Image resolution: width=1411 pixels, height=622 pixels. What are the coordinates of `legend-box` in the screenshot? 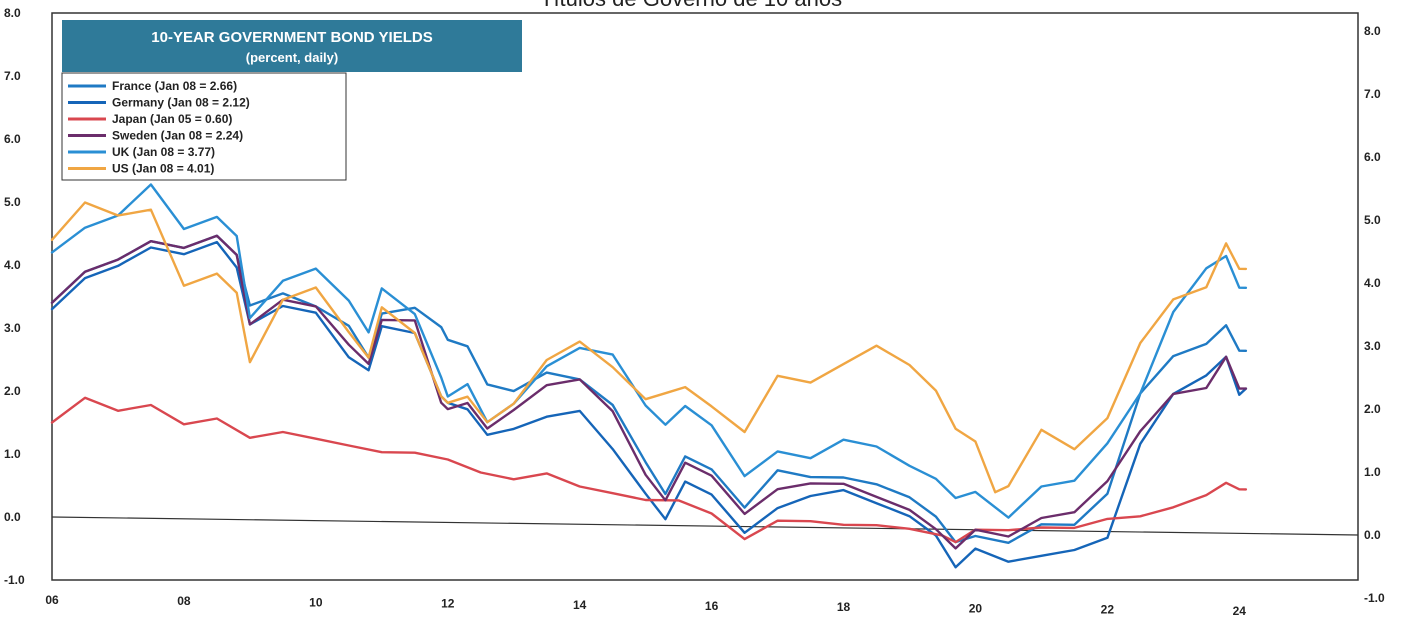 It's located at (204, 126).